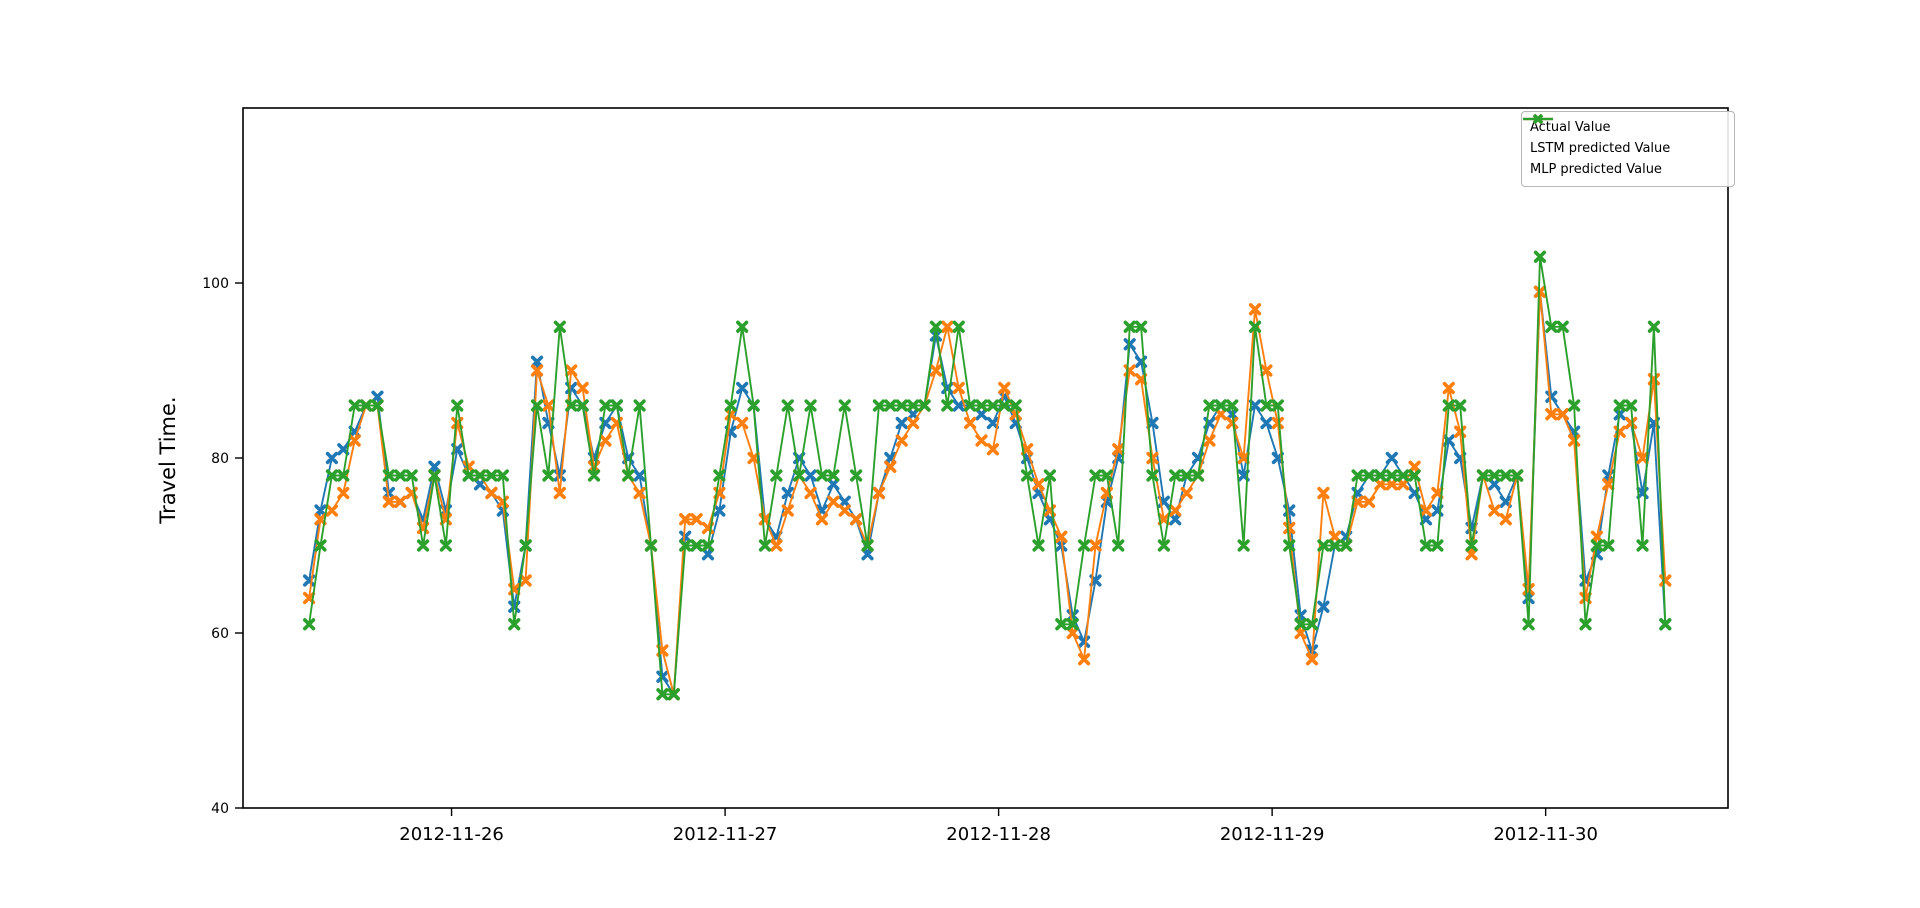  I want to click on x-tick-label: 2012-11-29, so click(1272, 834).